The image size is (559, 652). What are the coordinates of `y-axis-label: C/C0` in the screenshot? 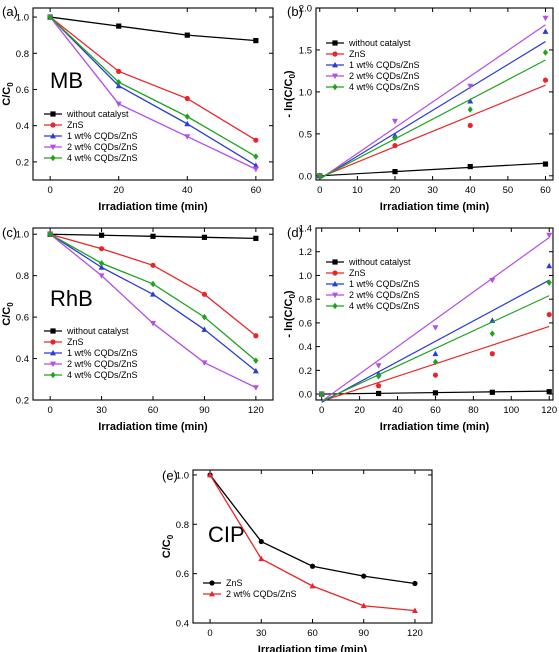 It's located at (8, 94).